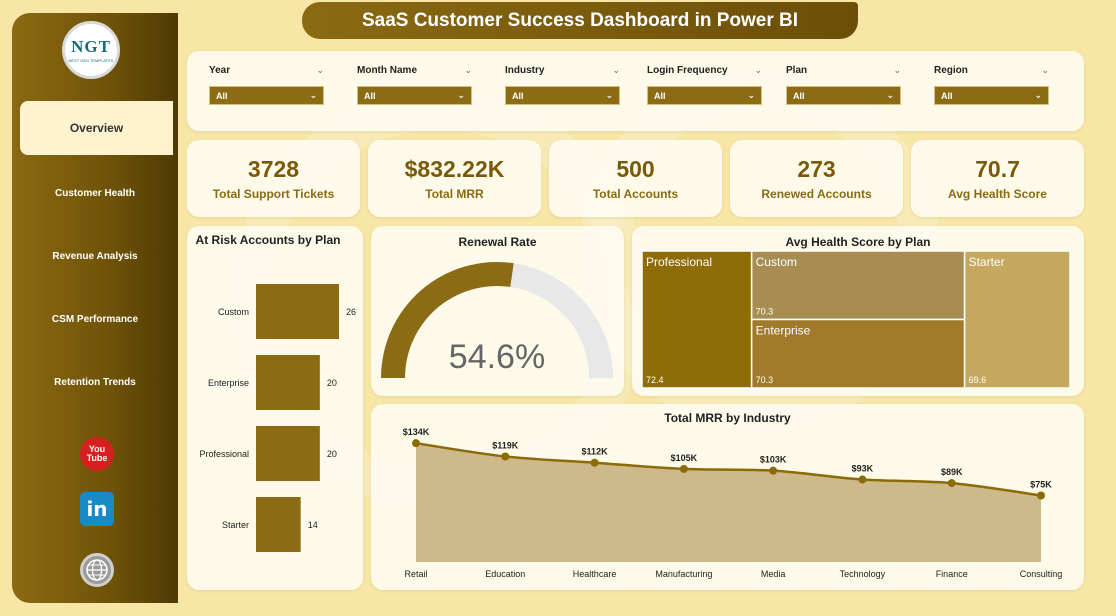 The height and width of the screenshot is (616, 1116). I want to click on x-tick-label: Finance, so click(952, 574).